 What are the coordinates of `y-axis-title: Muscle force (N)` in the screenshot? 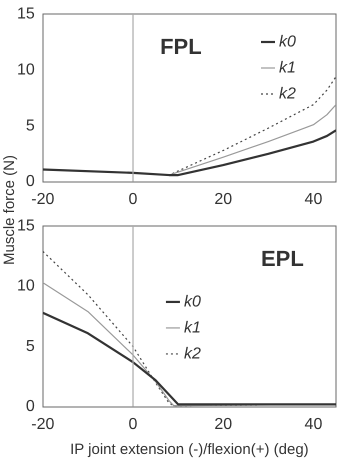 It's located at (9, 210).